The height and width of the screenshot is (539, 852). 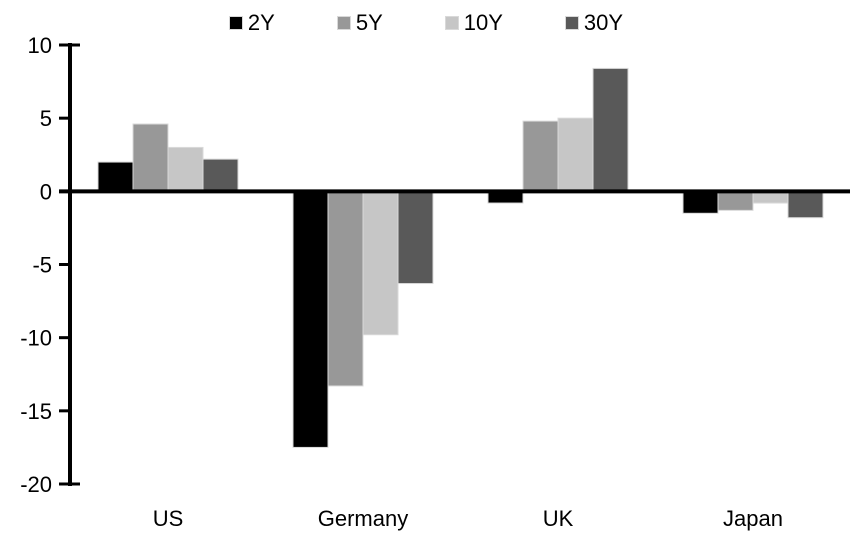 What do you see at coordinates (168, 518) in the screenshot?
I see `x-axis-category-label: US` at bounding box center [168, 518].